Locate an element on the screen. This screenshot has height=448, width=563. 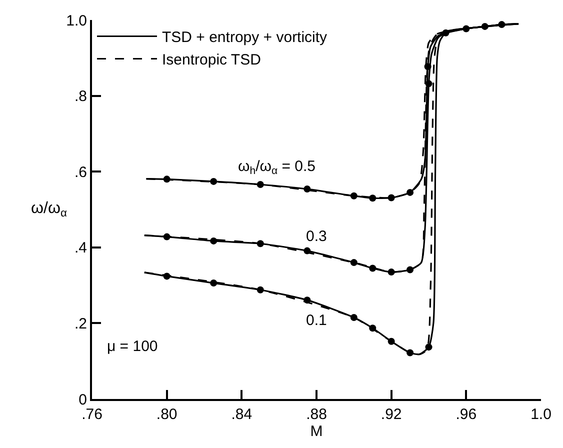
y-tick-label: .6 is located at coordinates (80, 172).